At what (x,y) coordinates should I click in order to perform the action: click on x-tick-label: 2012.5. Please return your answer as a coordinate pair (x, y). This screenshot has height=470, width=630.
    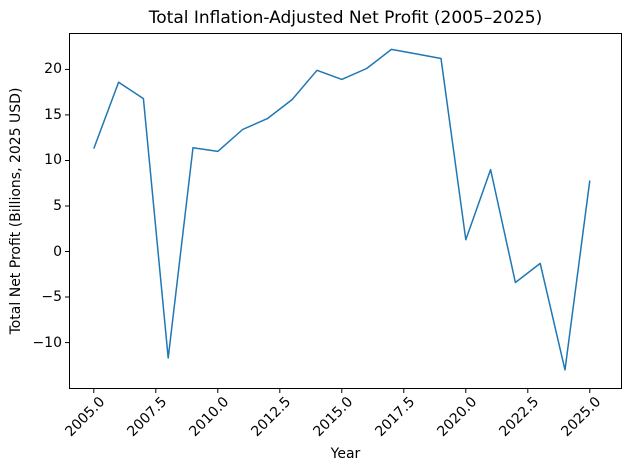
    Looking at the image, I should click on (271, 417).